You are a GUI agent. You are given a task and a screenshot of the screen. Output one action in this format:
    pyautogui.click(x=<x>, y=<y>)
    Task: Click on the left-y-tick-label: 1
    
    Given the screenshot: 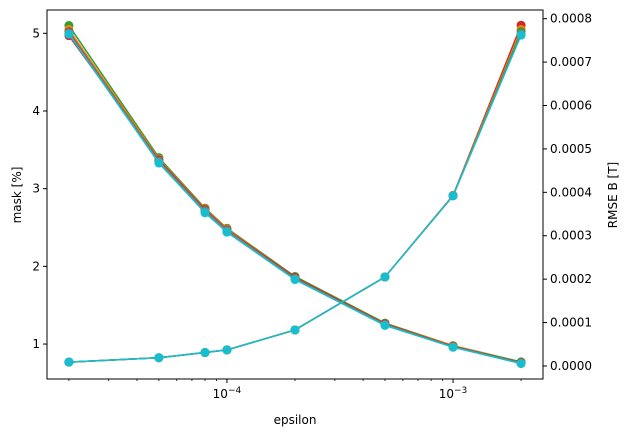 What is the action you would take?
    pyautogui.click(x=36, y=344)
    